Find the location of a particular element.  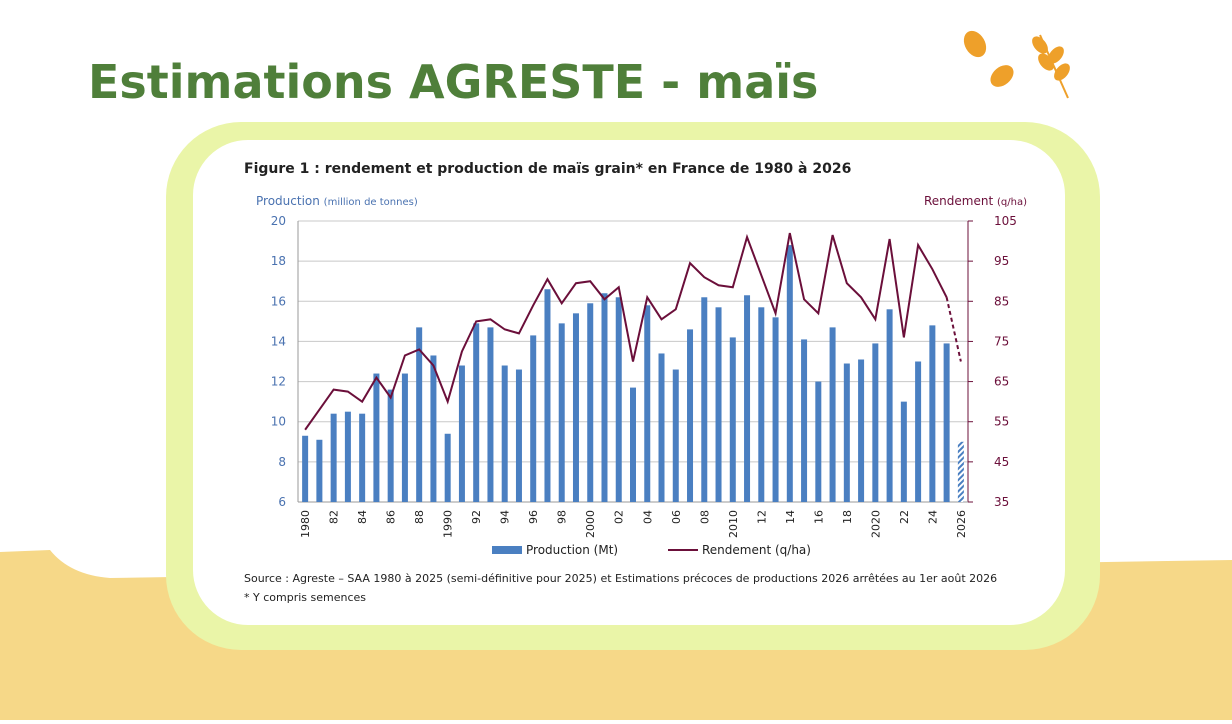

y2-tick-label: 85 is located at coordinates (1001, 301).